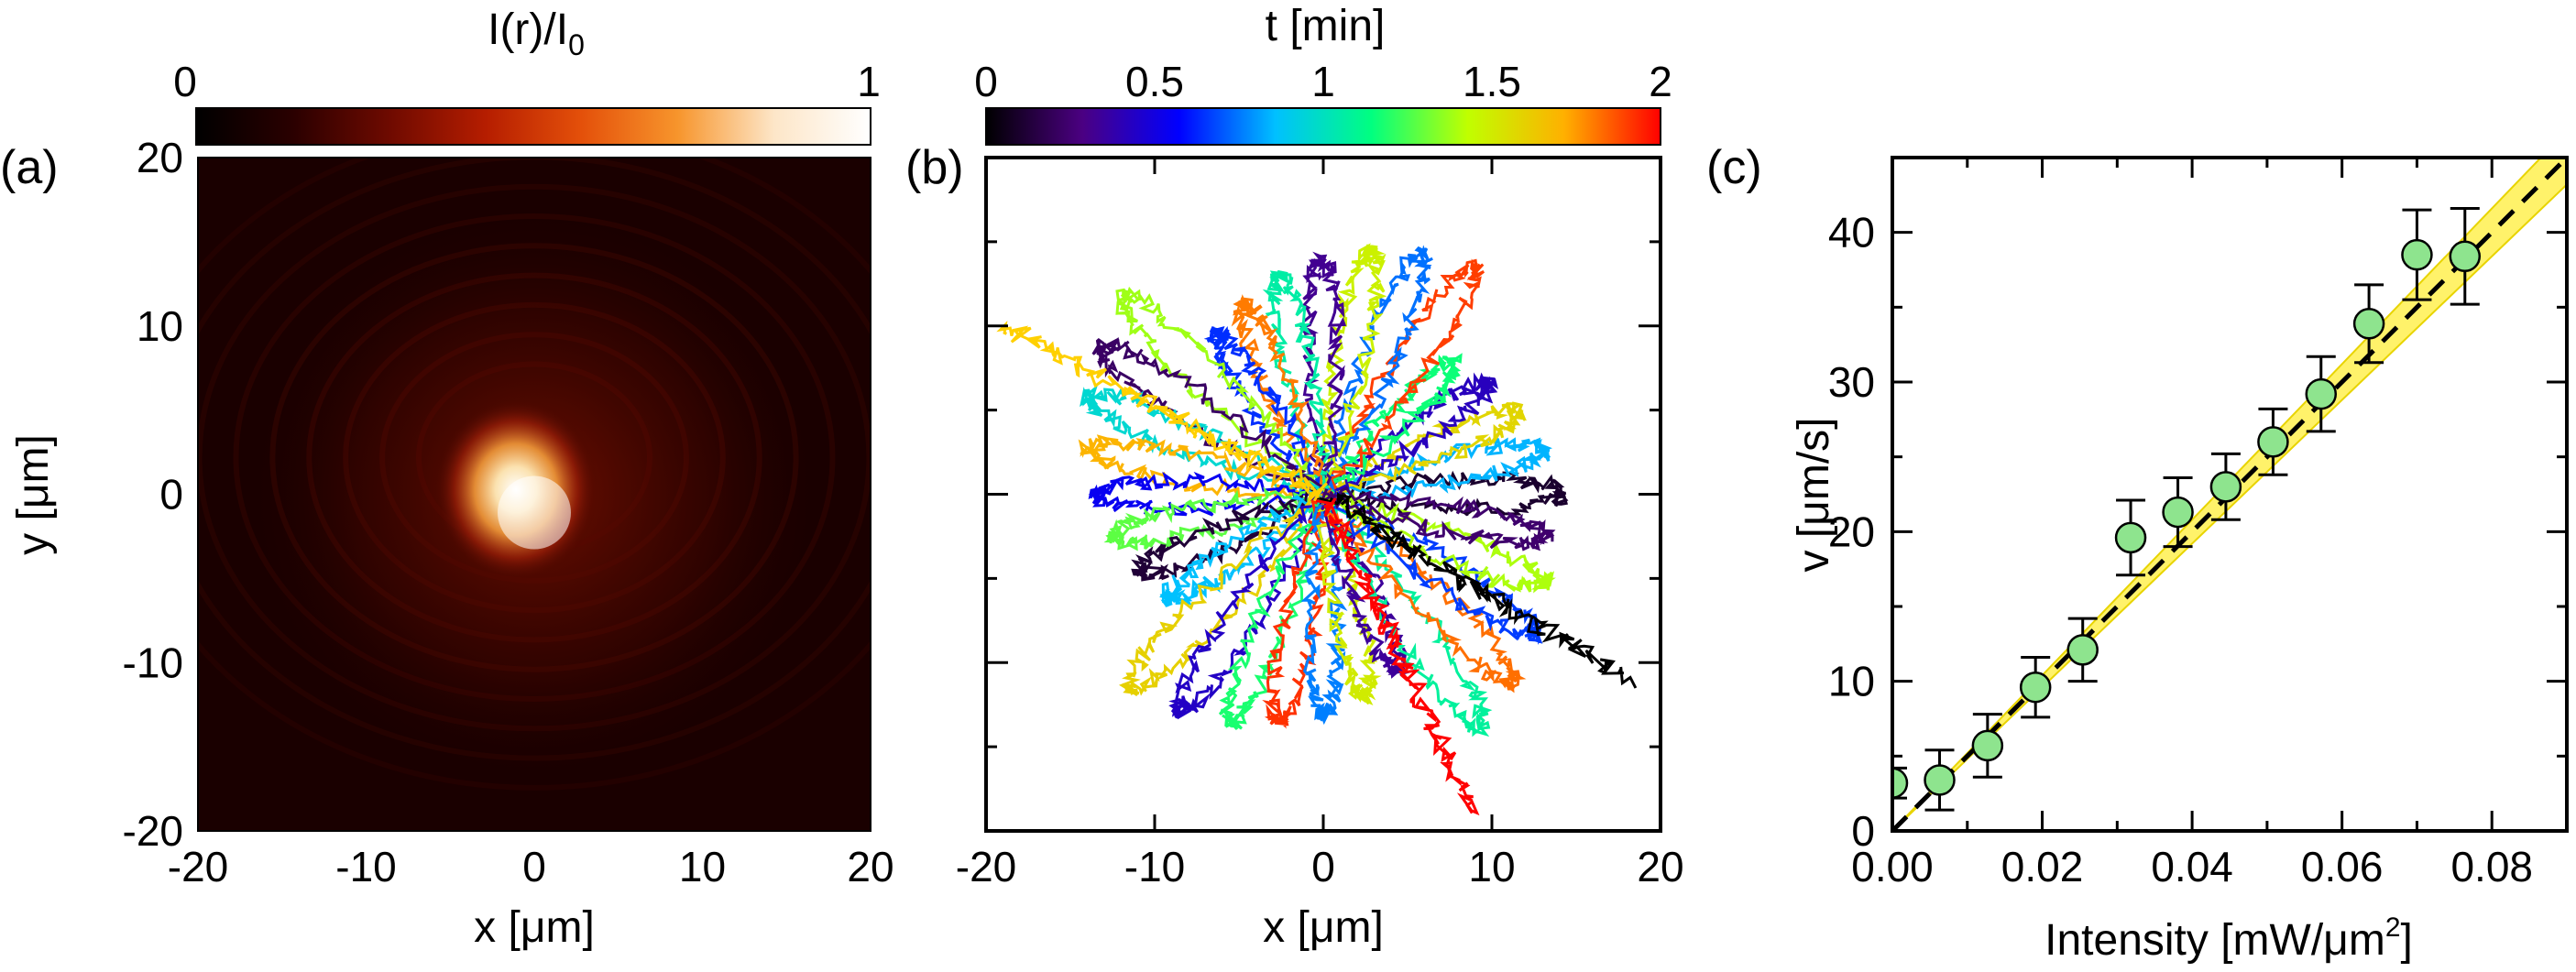 This screenshot has height=972, width=2576. What do you see at coordinates (153, 831) in the screenshot?
I see `y-tick-label-a: -20` at bounding box center [153, 831].